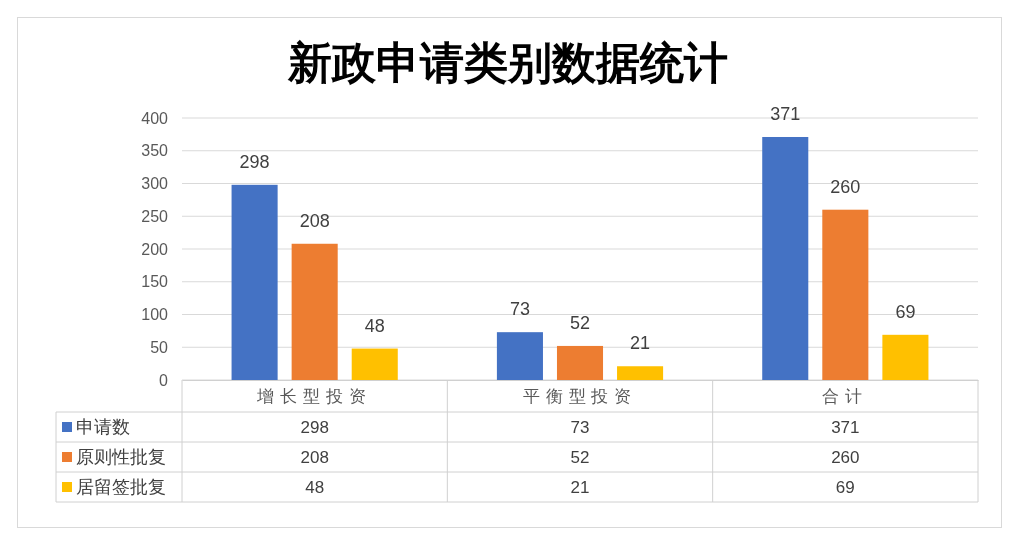  Describe the element at coordinates (507, 63) in the screenshot. I see `chart-title: 新政申请类别数据统计` at that location.